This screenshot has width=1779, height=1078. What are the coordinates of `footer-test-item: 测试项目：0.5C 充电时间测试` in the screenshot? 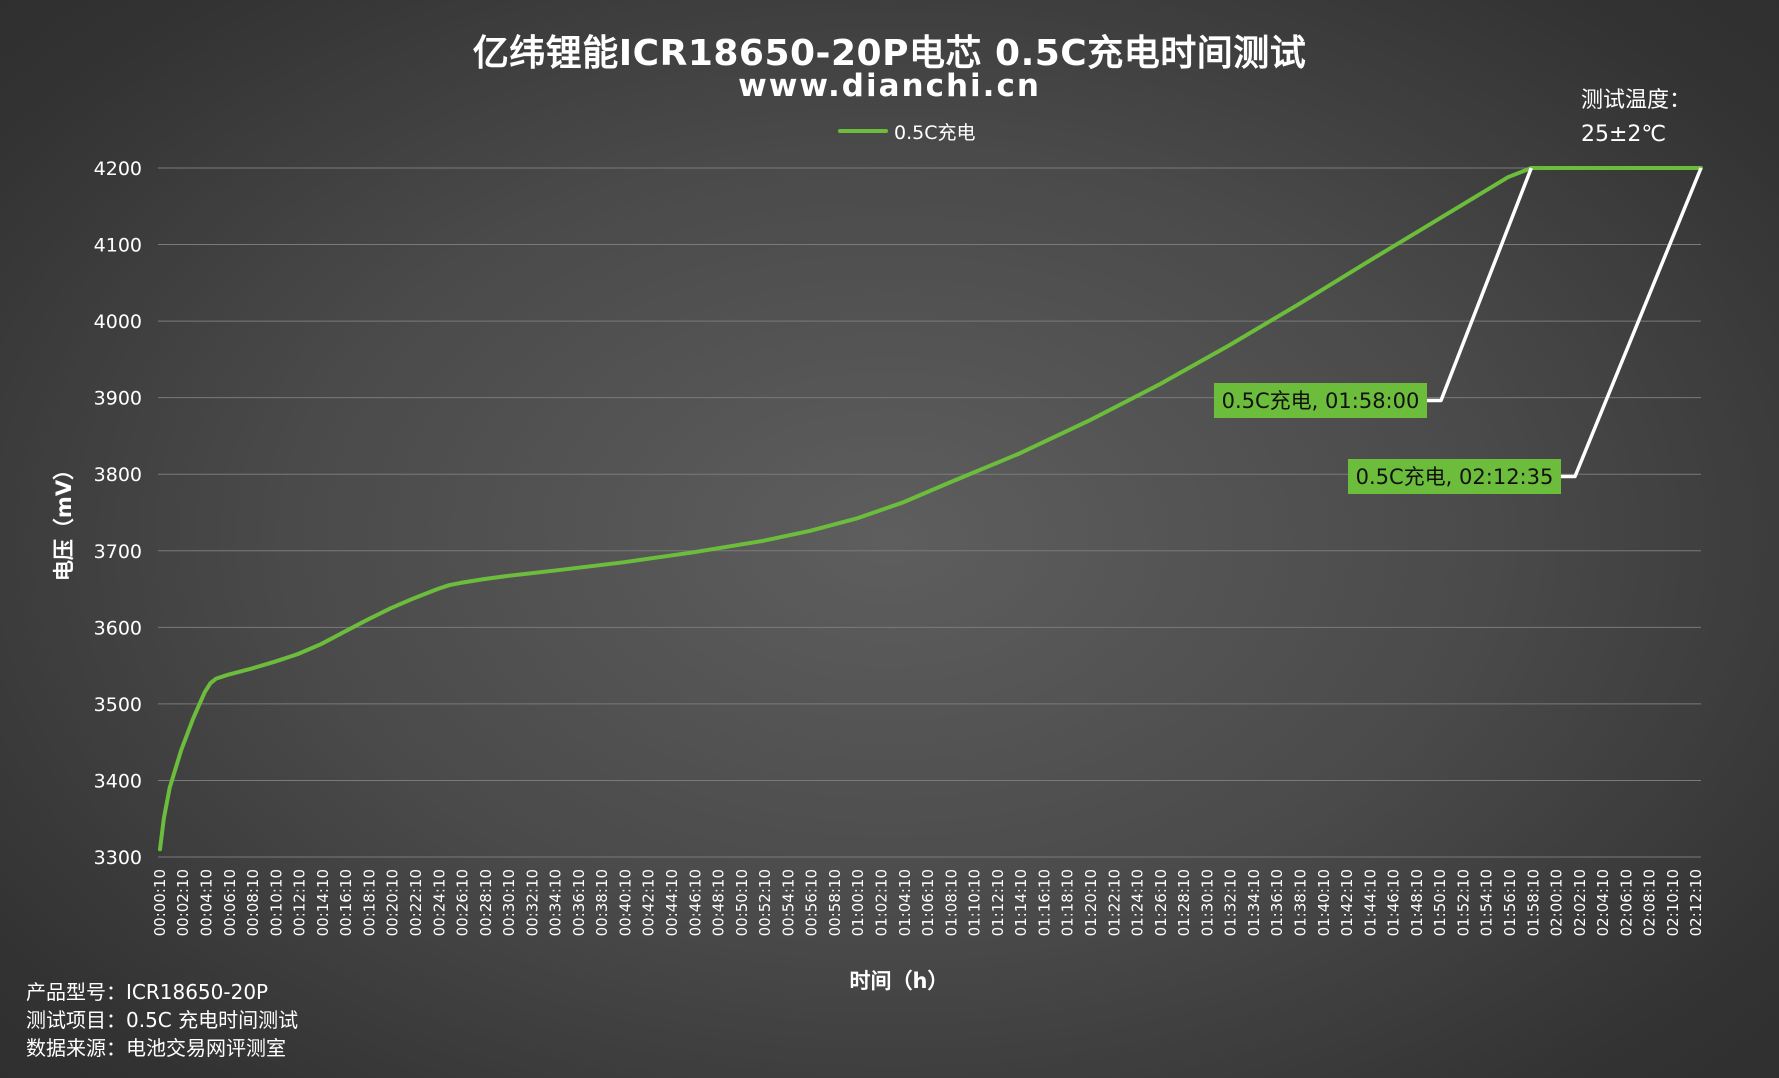 It's located at (162, 1020).